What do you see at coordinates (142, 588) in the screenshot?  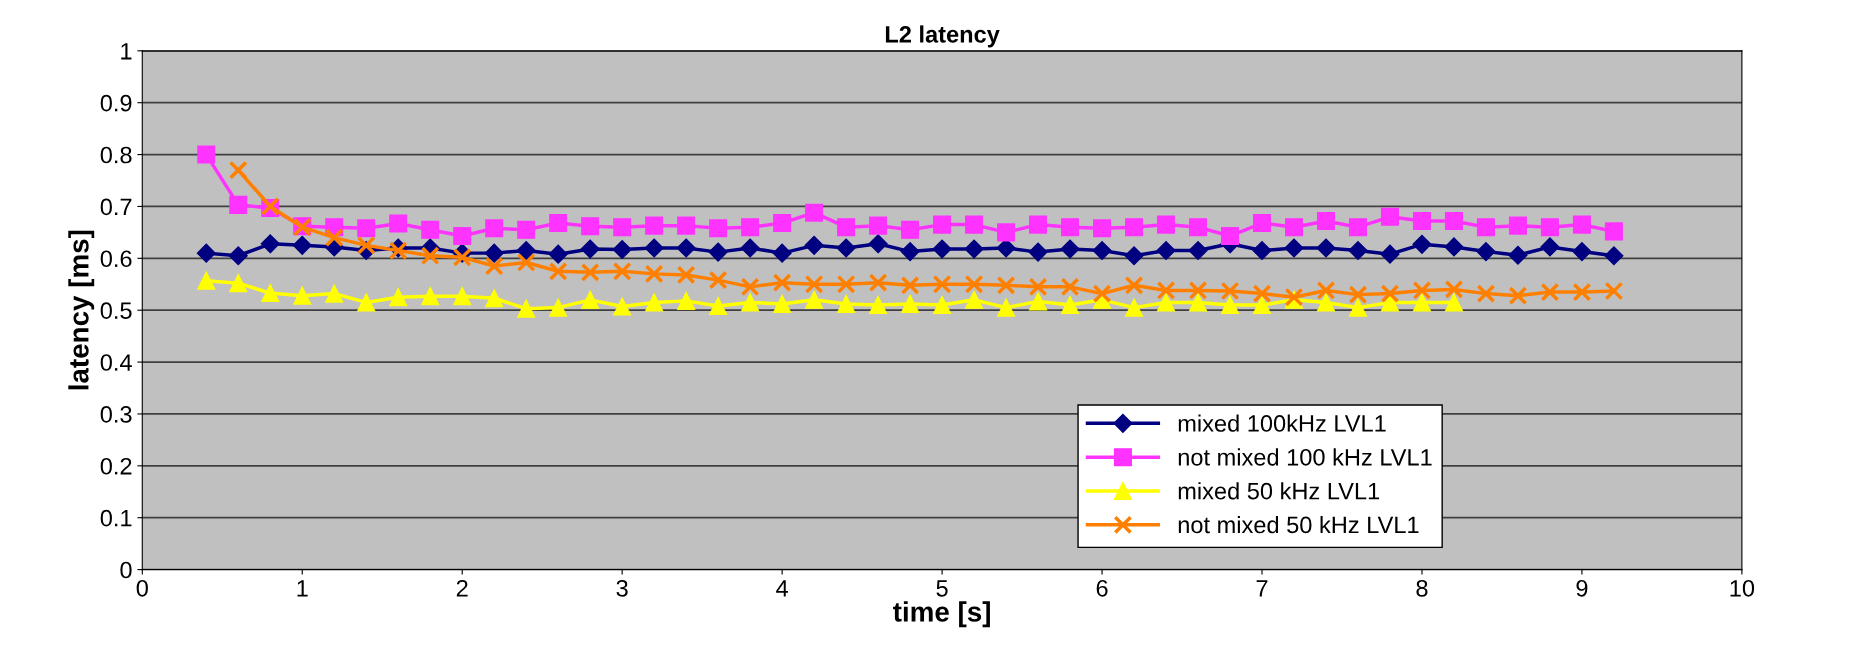 I see `x-tick-label: 0` at bounding box center [142, 588].